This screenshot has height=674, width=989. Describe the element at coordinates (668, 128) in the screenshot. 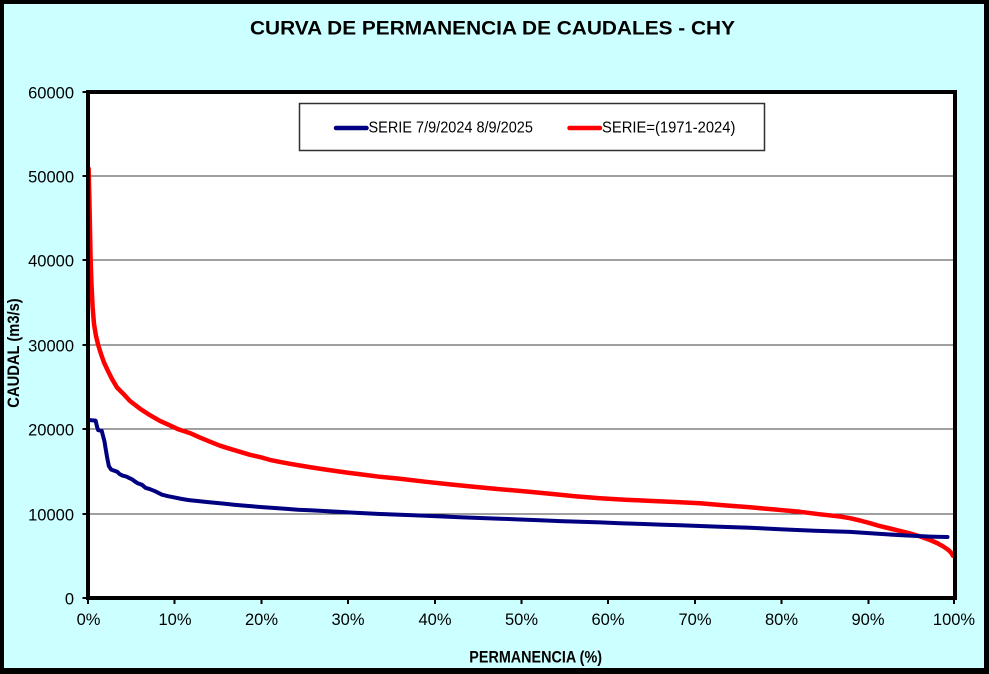

I see `svg-text: SERIE=(1971-2024)` at that location.